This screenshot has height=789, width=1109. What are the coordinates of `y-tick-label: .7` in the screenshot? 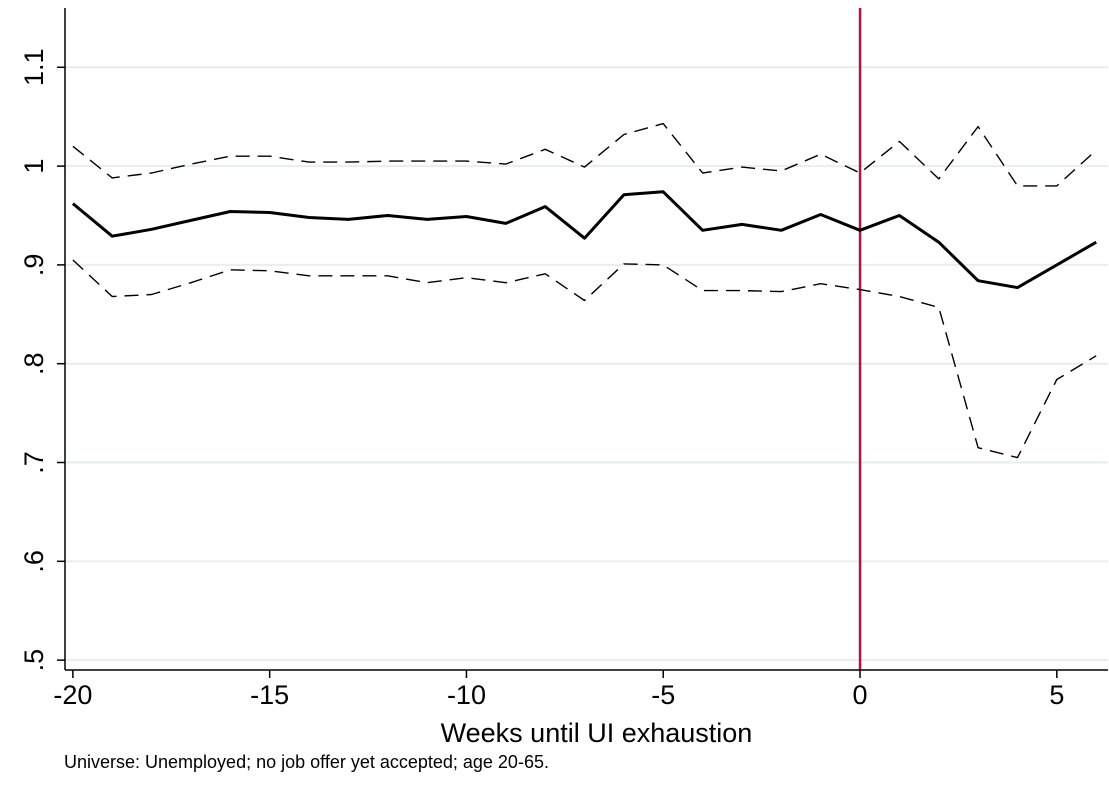 It's located at (34, 462).